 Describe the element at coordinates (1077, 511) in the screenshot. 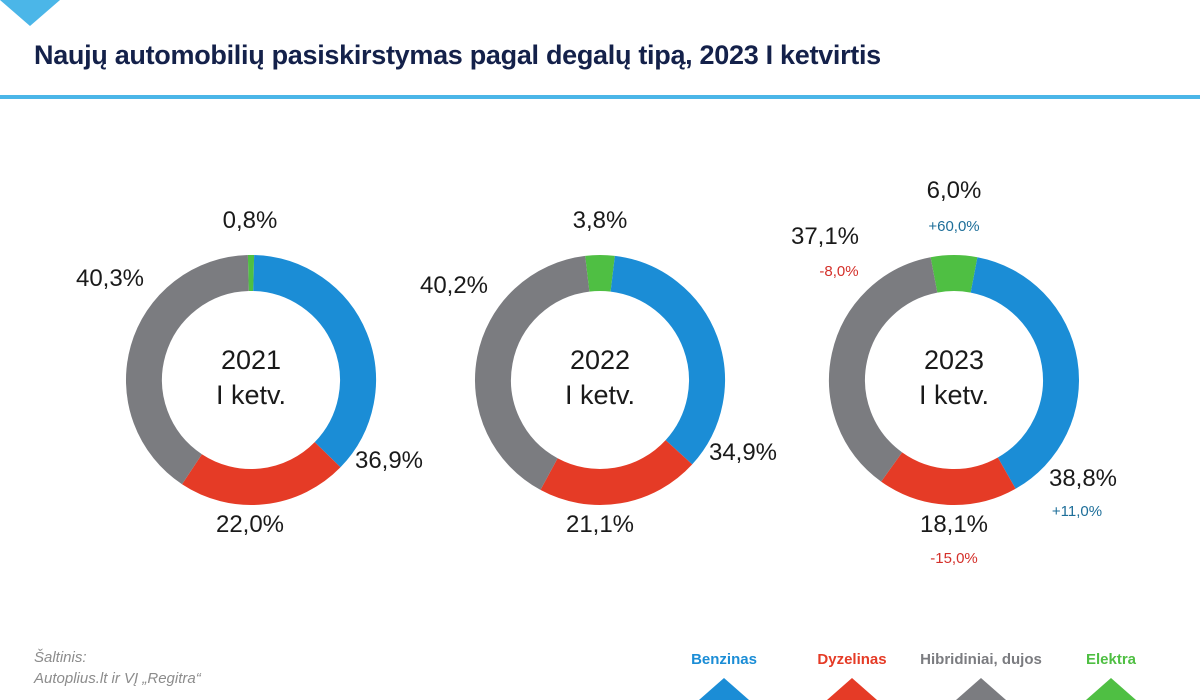

I see `donut-3-change-benzinas: +11,0%` at that location.